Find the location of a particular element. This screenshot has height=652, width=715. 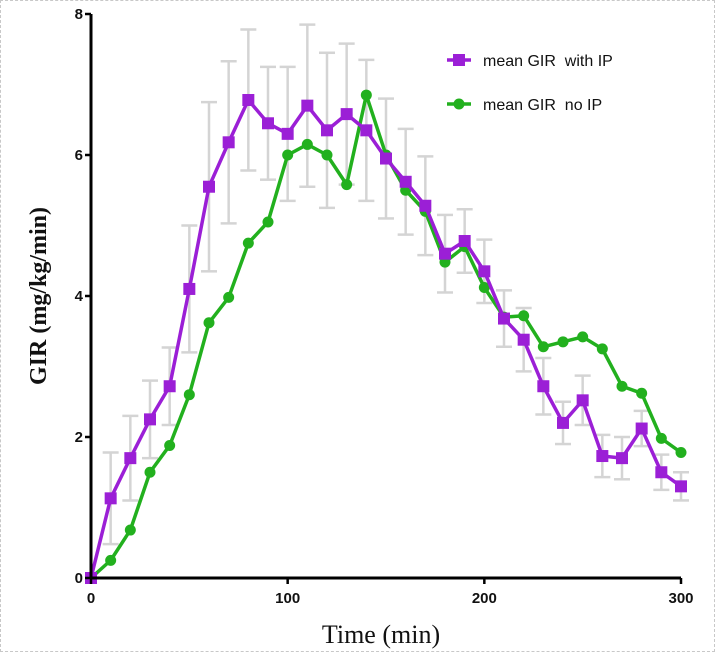

y-axis-title: GIR (mg/kg/min) is located at coordinates (39, 296).